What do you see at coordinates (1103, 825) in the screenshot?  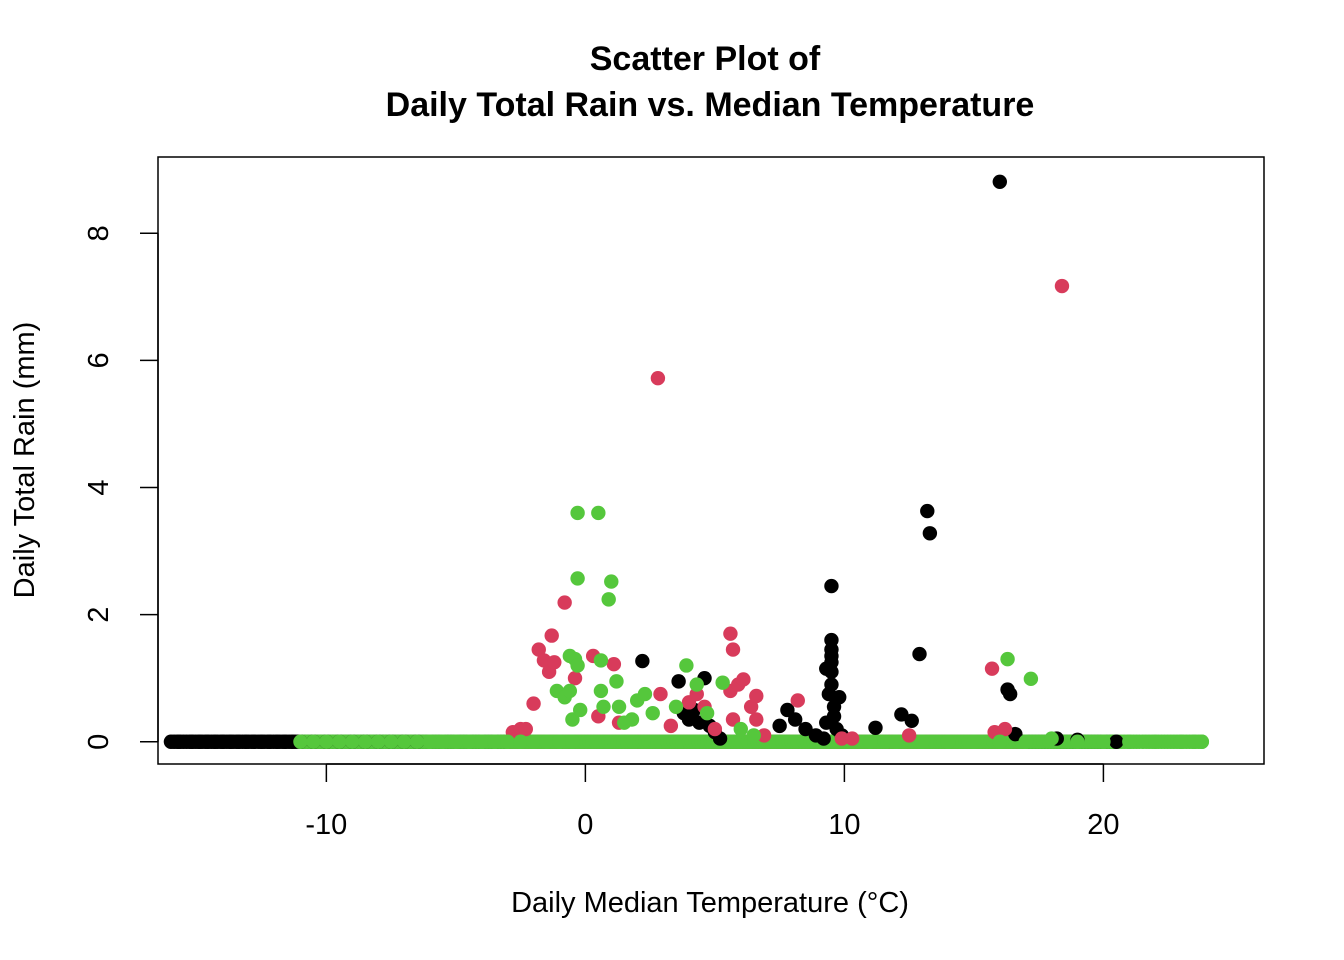 I see `x-tick-label: 20` at bounding box center [1103, 825].